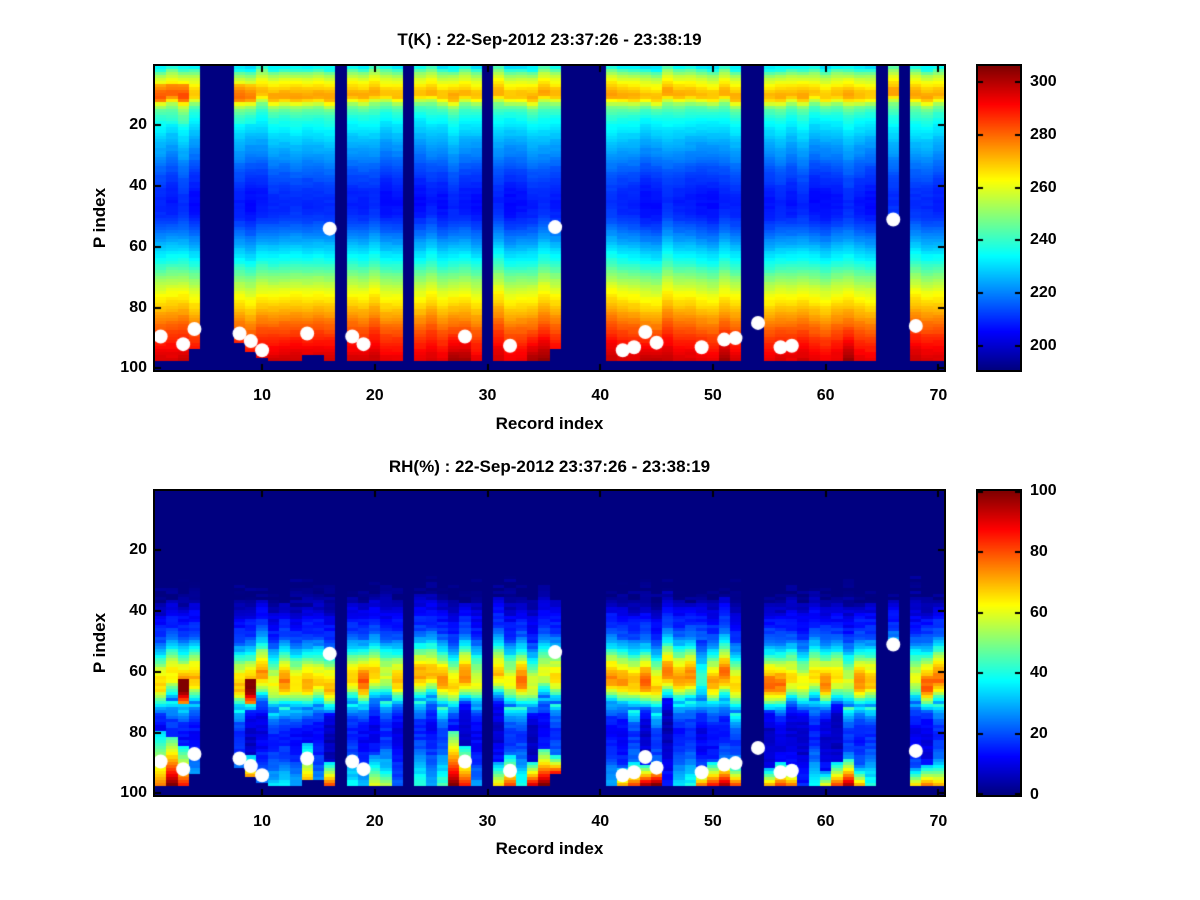 This screenshot has height=900, width=1200. What do you see at coordinates (549, 466) in the screenshot?
I see `humidity-plot-title: RH(%) : 22-Sep-2012 23:37:26 - 23:38:19` at bounding box center [549, 466].